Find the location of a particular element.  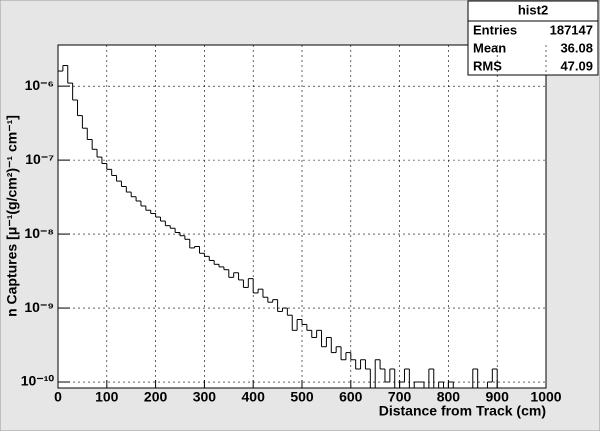

y-tick-label: 10⁻⁹ is located at coordinates (39, 307).